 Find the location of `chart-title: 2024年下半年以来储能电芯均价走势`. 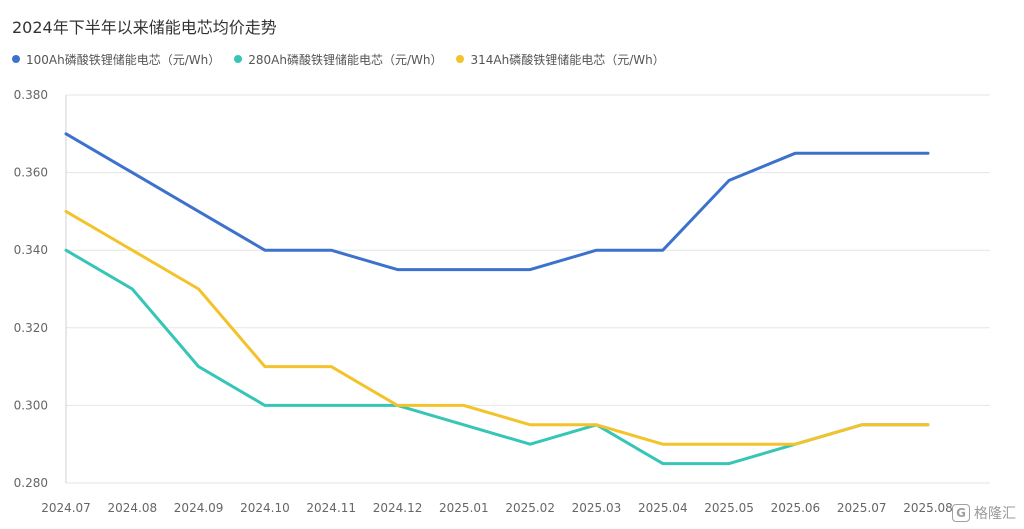

chart-title: 2024年下半年以来储能电芯均价走势 is located at coordinates (144, 27).